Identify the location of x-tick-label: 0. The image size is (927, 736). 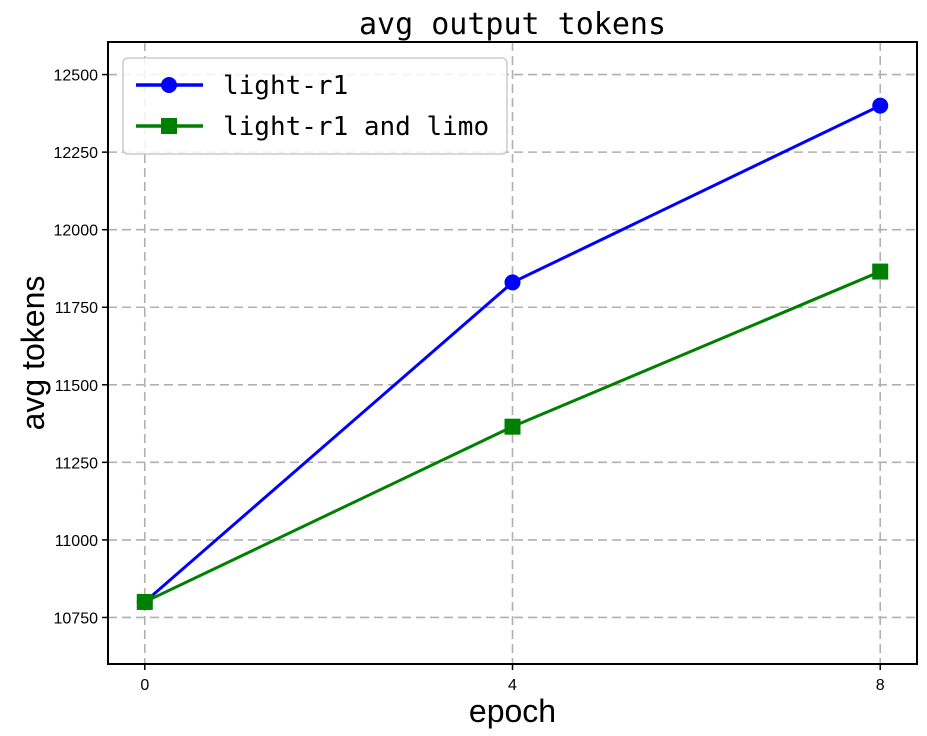
(144, 685).